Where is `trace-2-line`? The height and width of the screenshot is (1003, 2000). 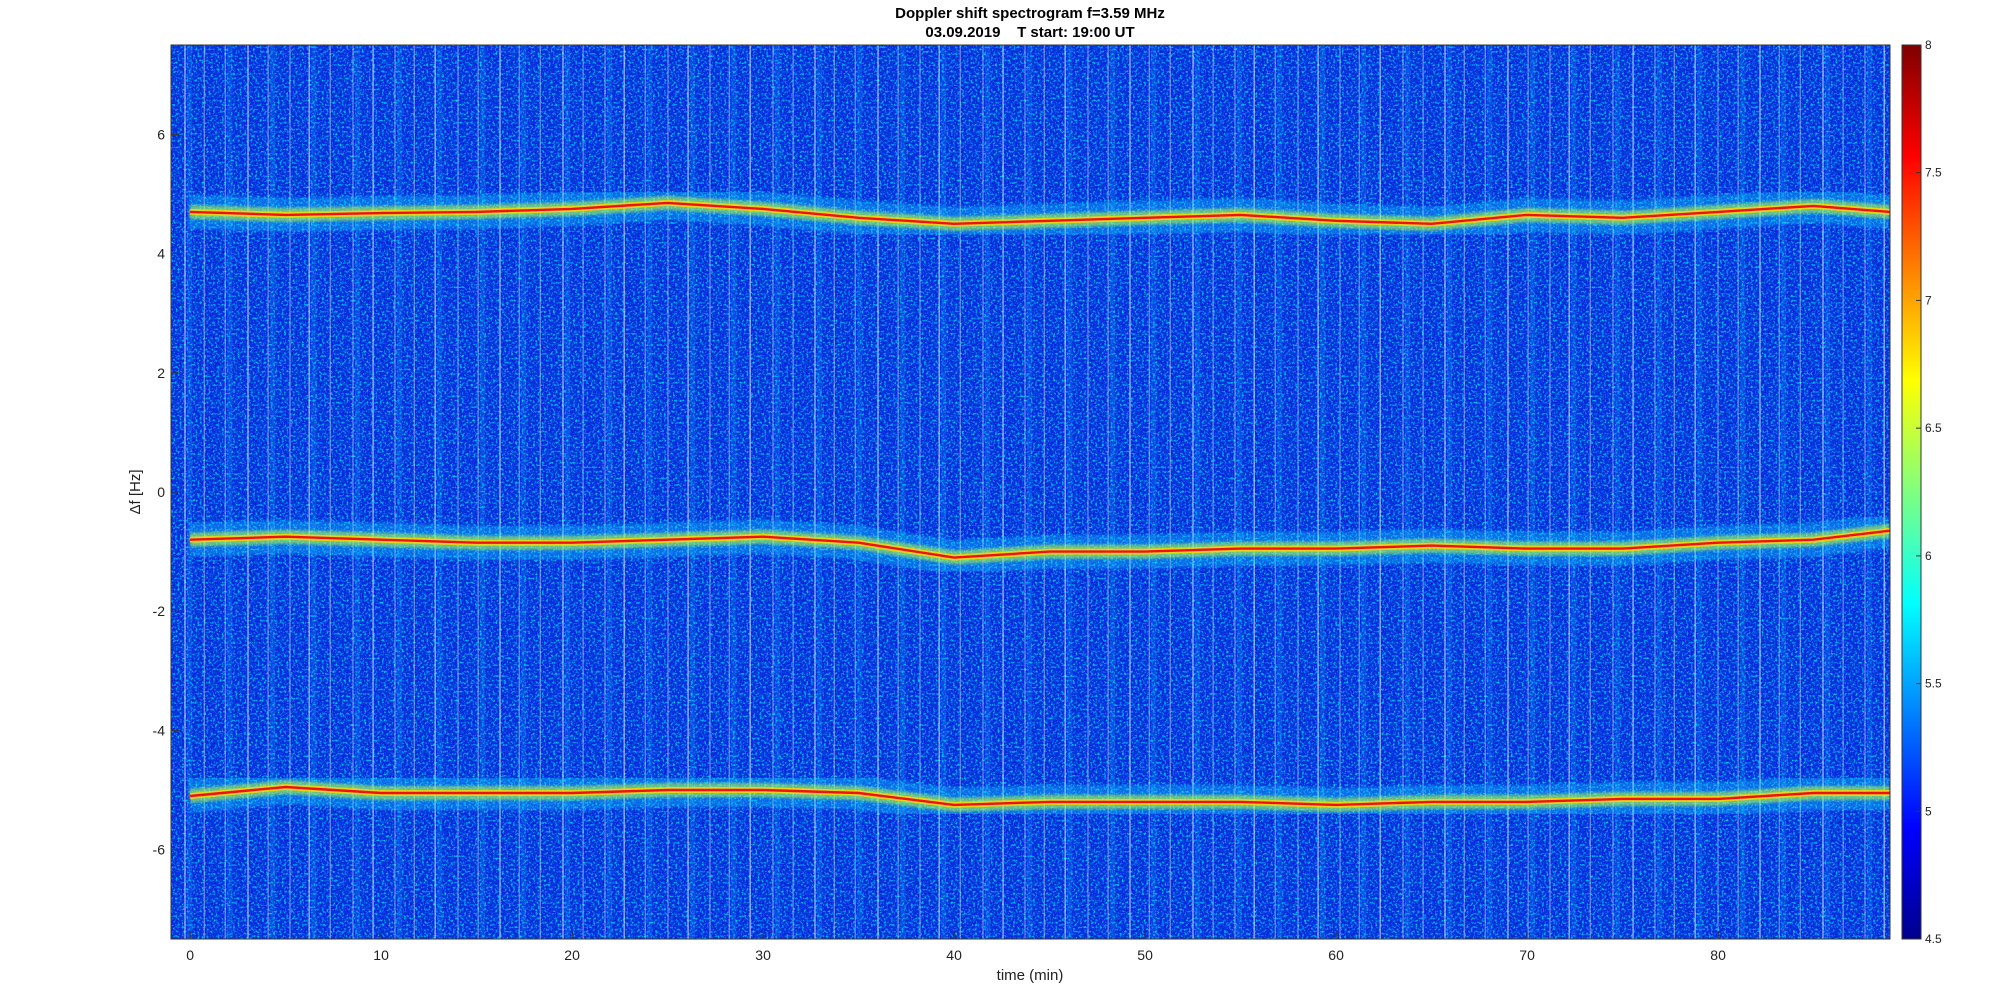 trace-2-line is located at coordinates (1040, 544).